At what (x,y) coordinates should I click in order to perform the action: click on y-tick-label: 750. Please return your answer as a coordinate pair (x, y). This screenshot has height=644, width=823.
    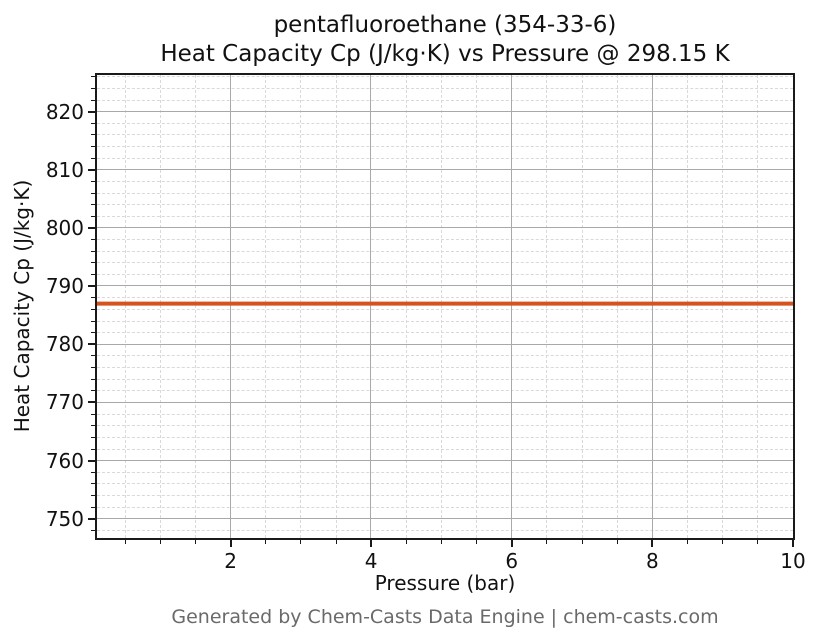
    Looking at the image, I should click on (64, 518).